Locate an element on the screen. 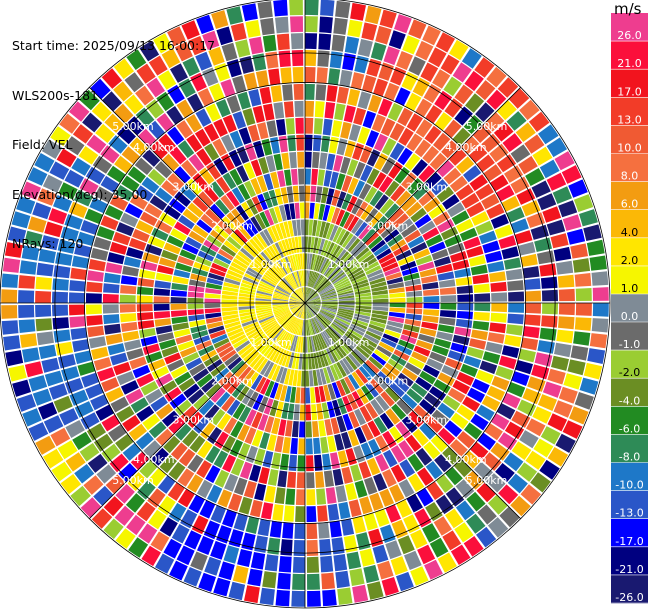 The width and height of the screenshot is (650, 614). colorbar-tick-label: -17.0 is located at coordinates (629, 541).